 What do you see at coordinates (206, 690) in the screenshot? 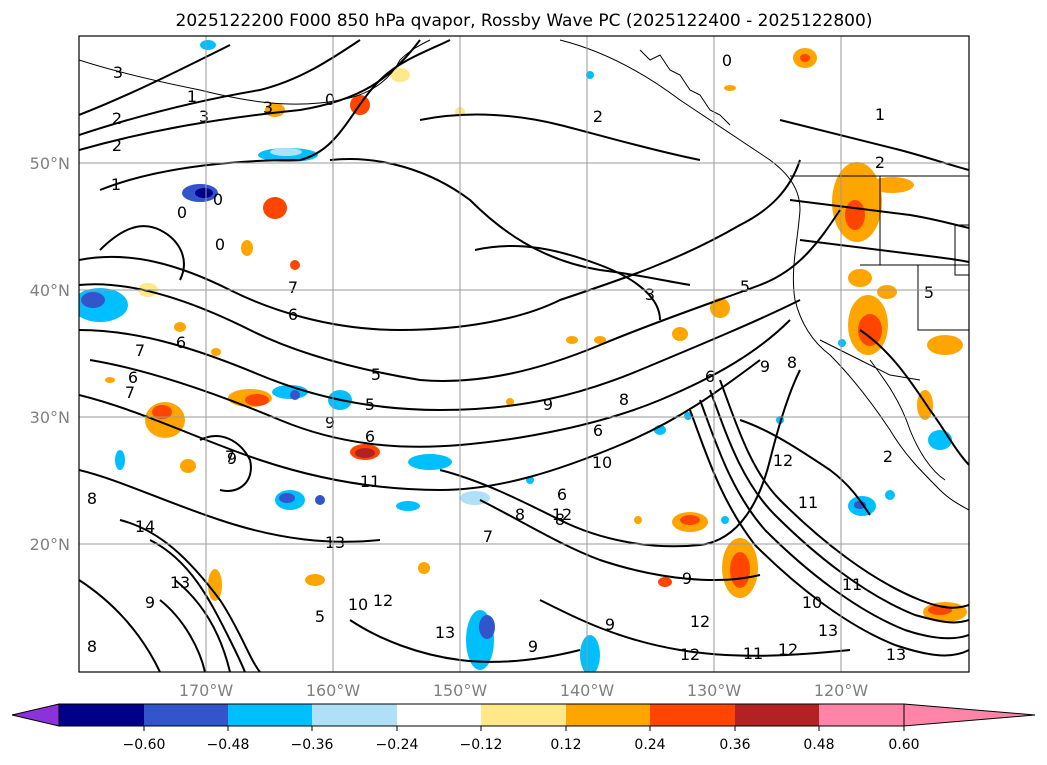
I see `lon-label-170w: 170°W` at bounding box center [206, 690].